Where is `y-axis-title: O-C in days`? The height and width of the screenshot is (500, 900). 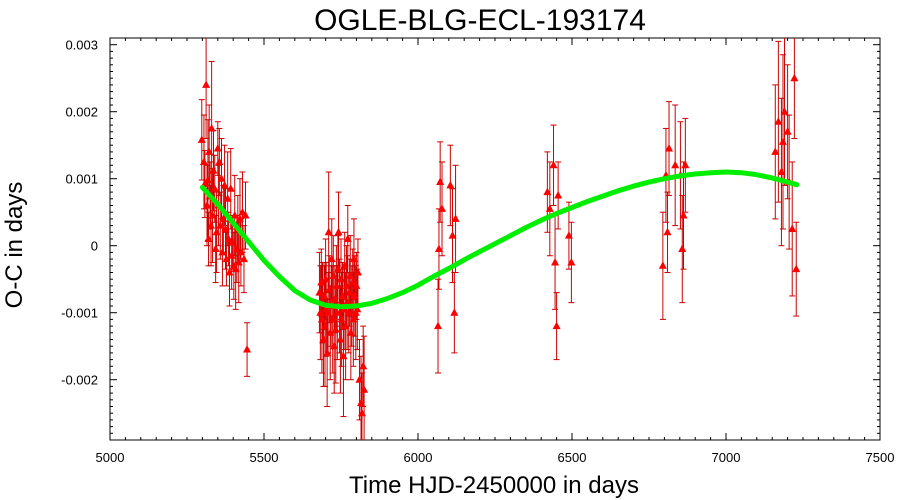 y-axis-title: O-C in days is located at coordinates (14, 245).